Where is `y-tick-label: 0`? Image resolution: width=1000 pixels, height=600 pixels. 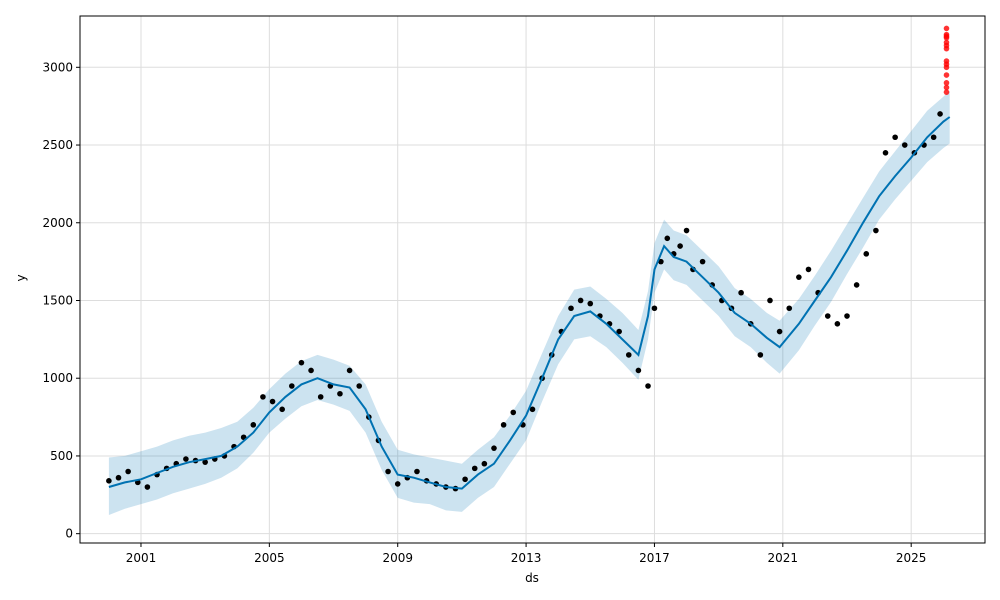
y-tick-label: 0 is located at coordinates (69, 534).